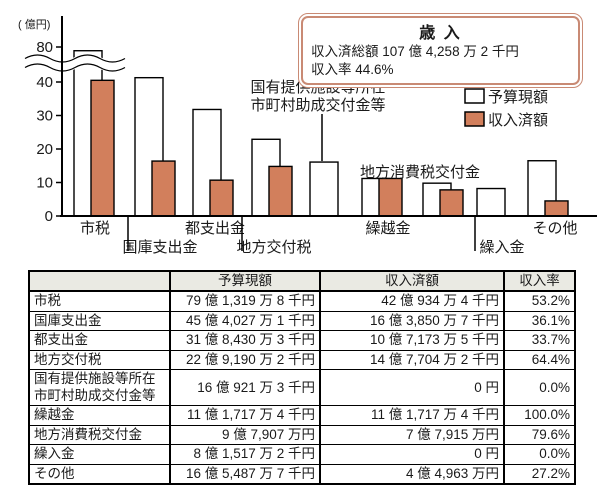 The width and height of the screenshot is (600, 500). Describe the element at coordinates (554, 228) in the screenshot. I see `chart-text: その他` at that location.